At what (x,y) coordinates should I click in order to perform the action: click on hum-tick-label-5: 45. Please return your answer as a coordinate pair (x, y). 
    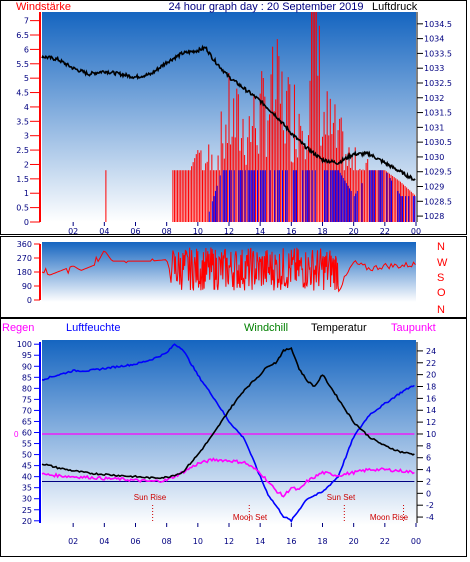
    Looking at the image, I should click on (27, 466).